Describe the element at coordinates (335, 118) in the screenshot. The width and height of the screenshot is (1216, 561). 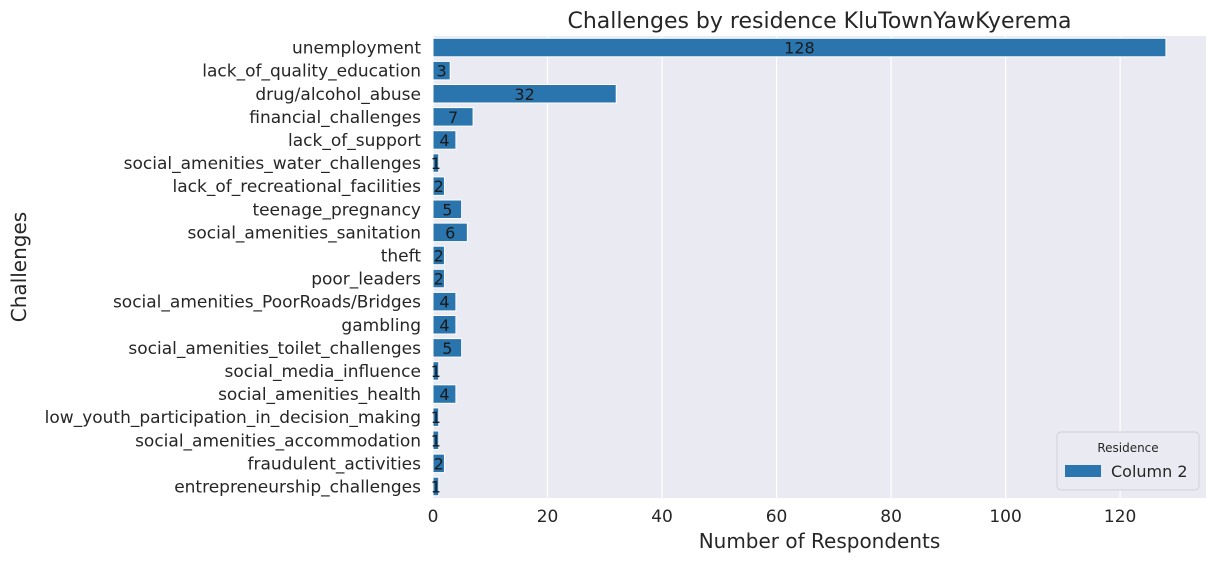
I see `y-tick-label: financial_challenges` at that location.